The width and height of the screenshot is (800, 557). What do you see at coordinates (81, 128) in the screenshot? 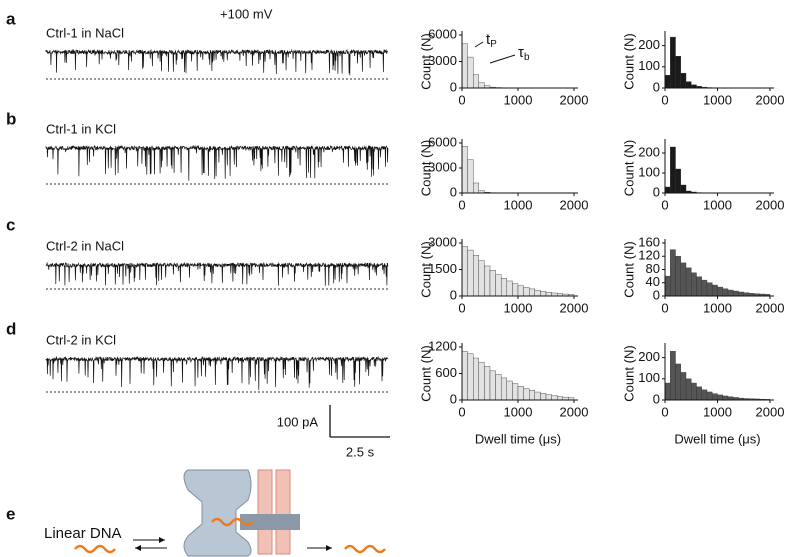
I see `trace-label: Ctrl-1 in KCl` at bounding box center [81, 128].